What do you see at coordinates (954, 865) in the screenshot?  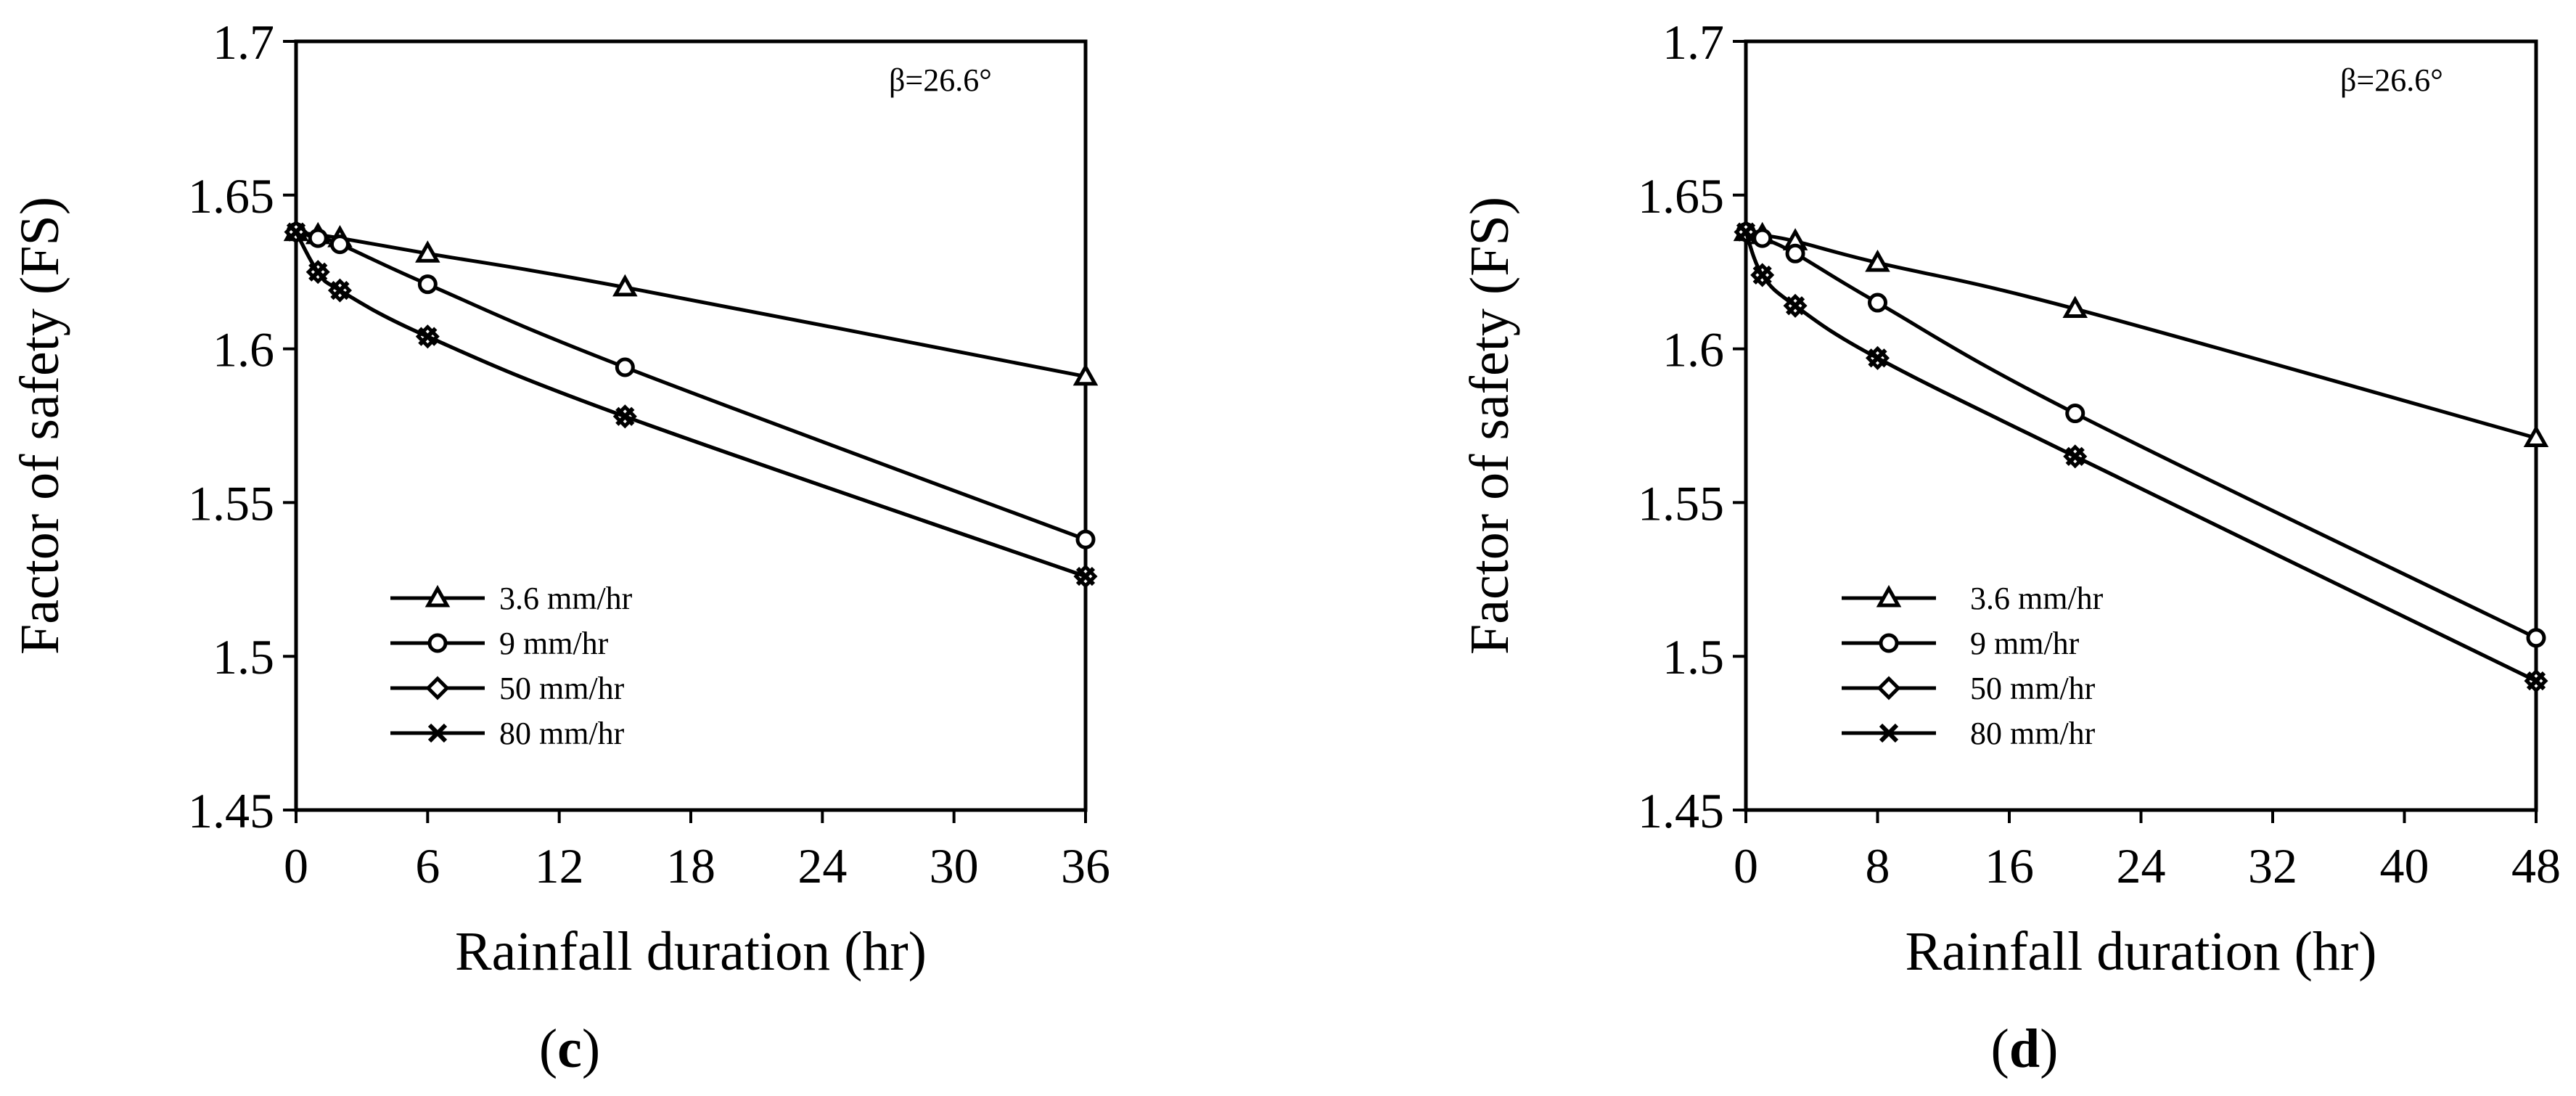 I see `x-tick-label: 30` at bounding box center [954, 865].